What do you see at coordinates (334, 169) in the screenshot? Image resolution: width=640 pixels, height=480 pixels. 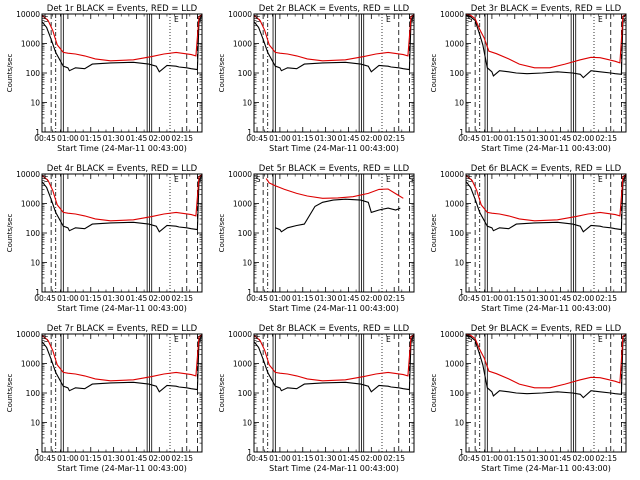 I see `panel-title: Det 5r BLACK = Events, RED = LLD` at bounding box center [334, 169].